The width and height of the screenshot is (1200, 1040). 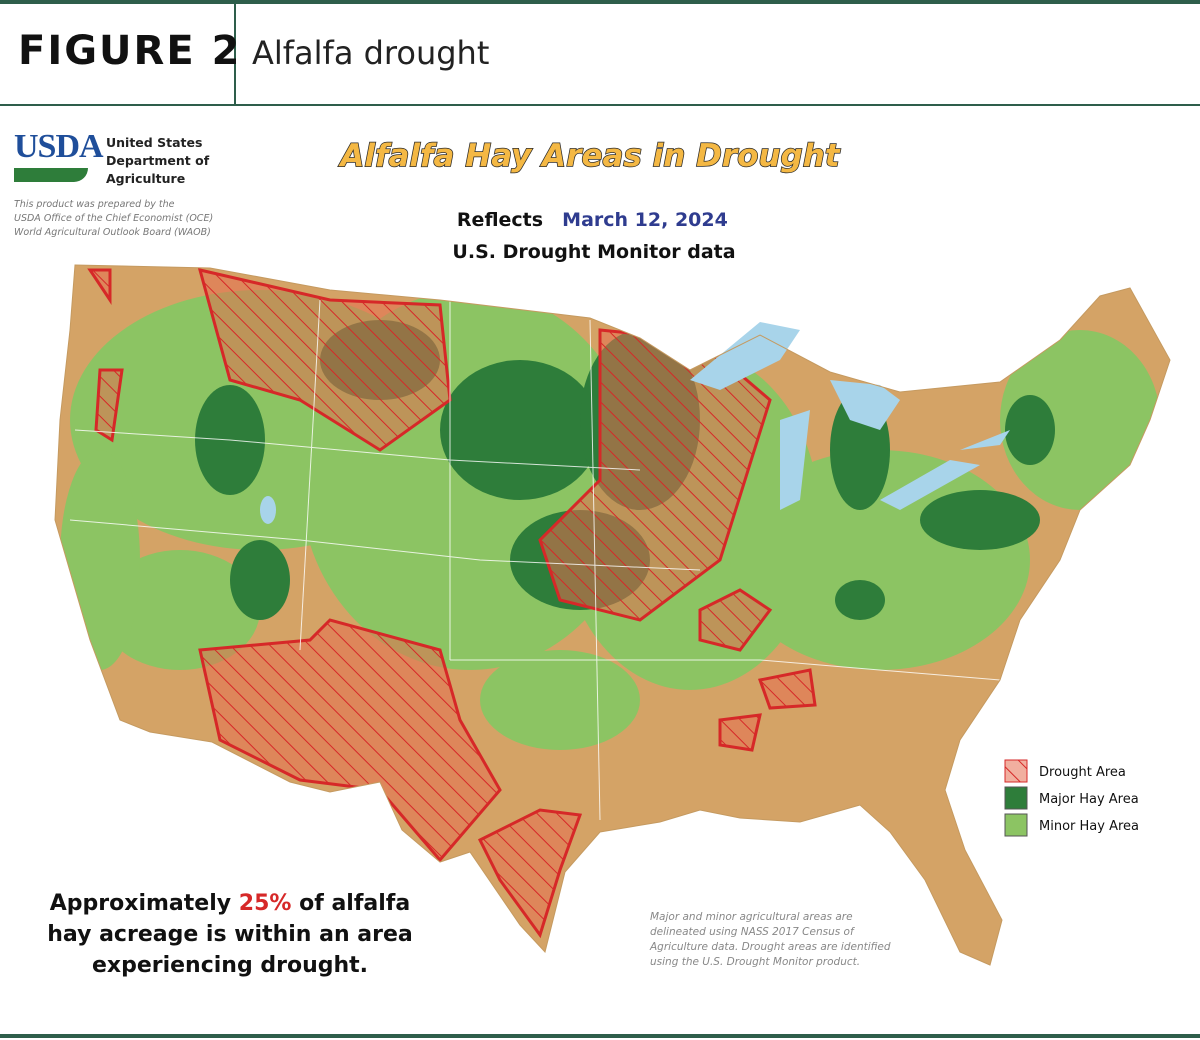 What do you see at coordinates (645, 220) in the screenshot?
I see `map-date: March 12, 2024` at bounding box center [645, 220].